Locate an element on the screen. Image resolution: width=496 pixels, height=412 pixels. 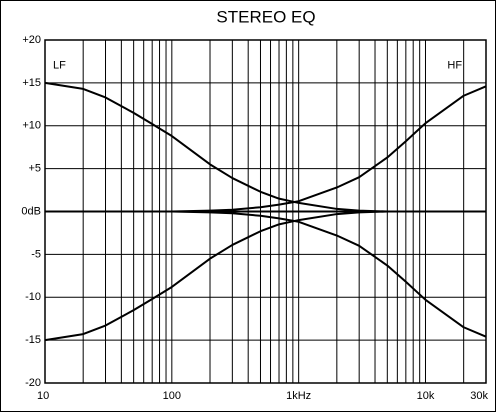
y-tick-label: -20 is located at coordinates (33, 383).